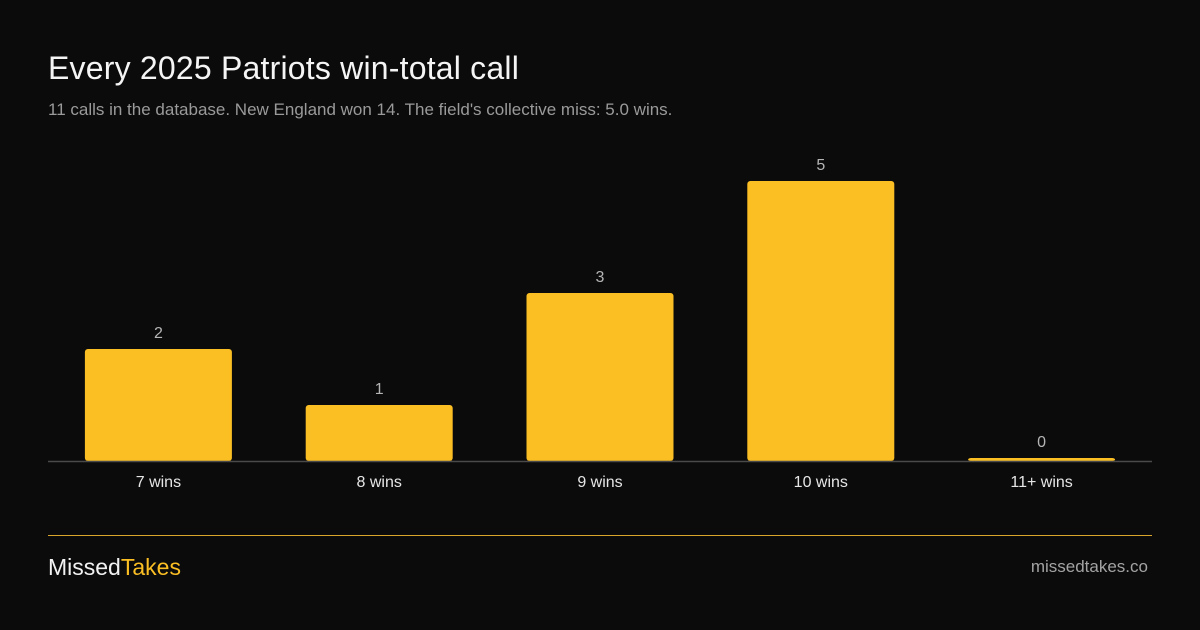 This screenshot has width=1200, height=630. What do you see at coordinates (600, 535) in the screenshot?
I see `footer-divider` at bounding box center [600, 535].